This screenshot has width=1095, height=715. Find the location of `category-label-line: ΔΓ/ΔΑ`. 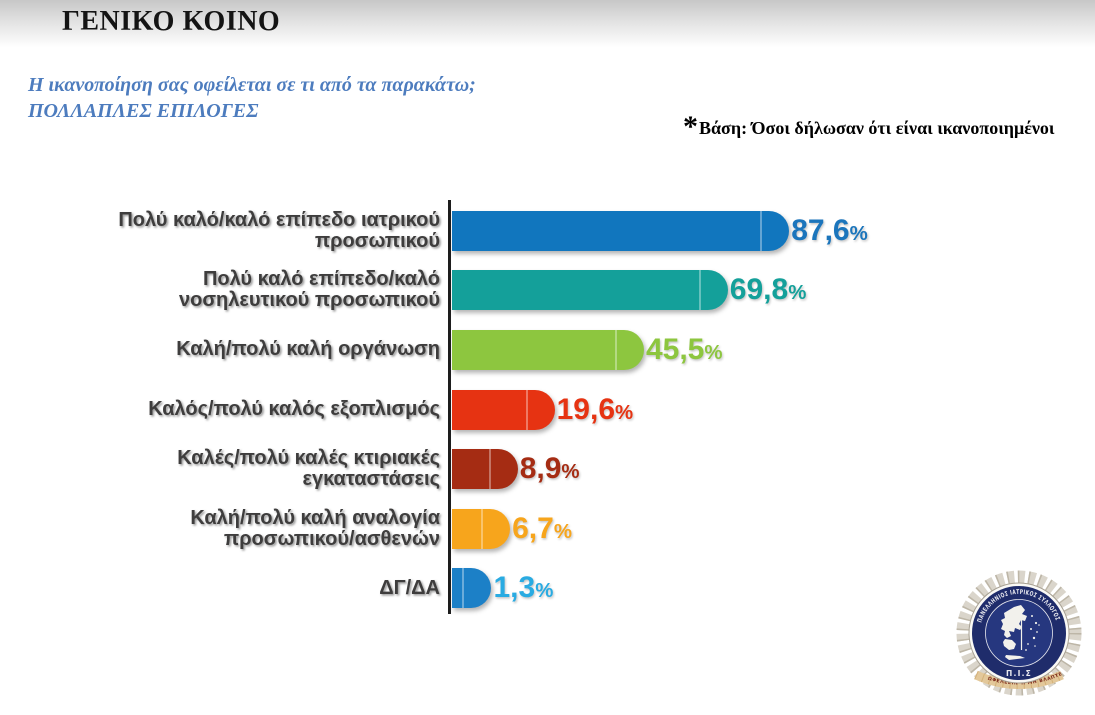

category-label-line: ΔΓ/ΔΑ is located at coordinates (409, 587).